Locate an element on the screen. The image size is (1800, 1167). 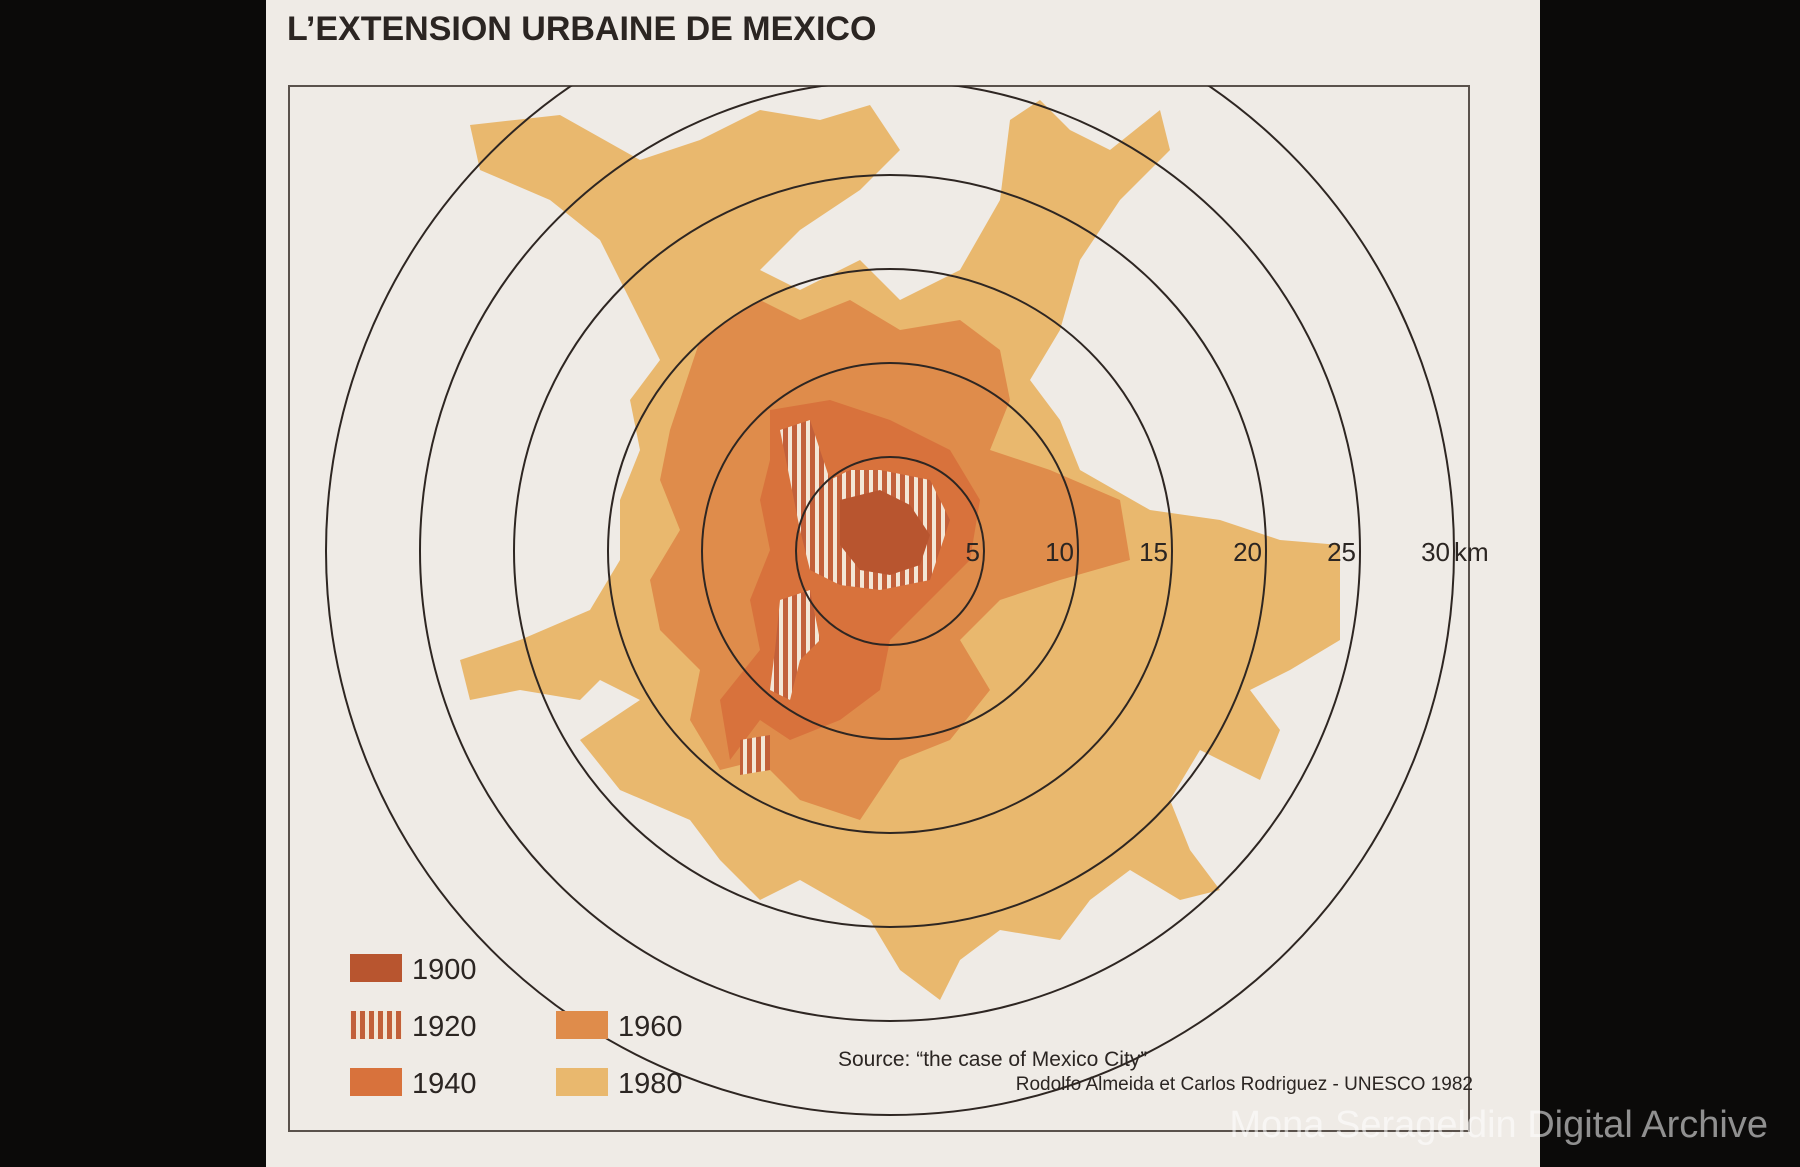
ring is located at coordinates (890, 551).